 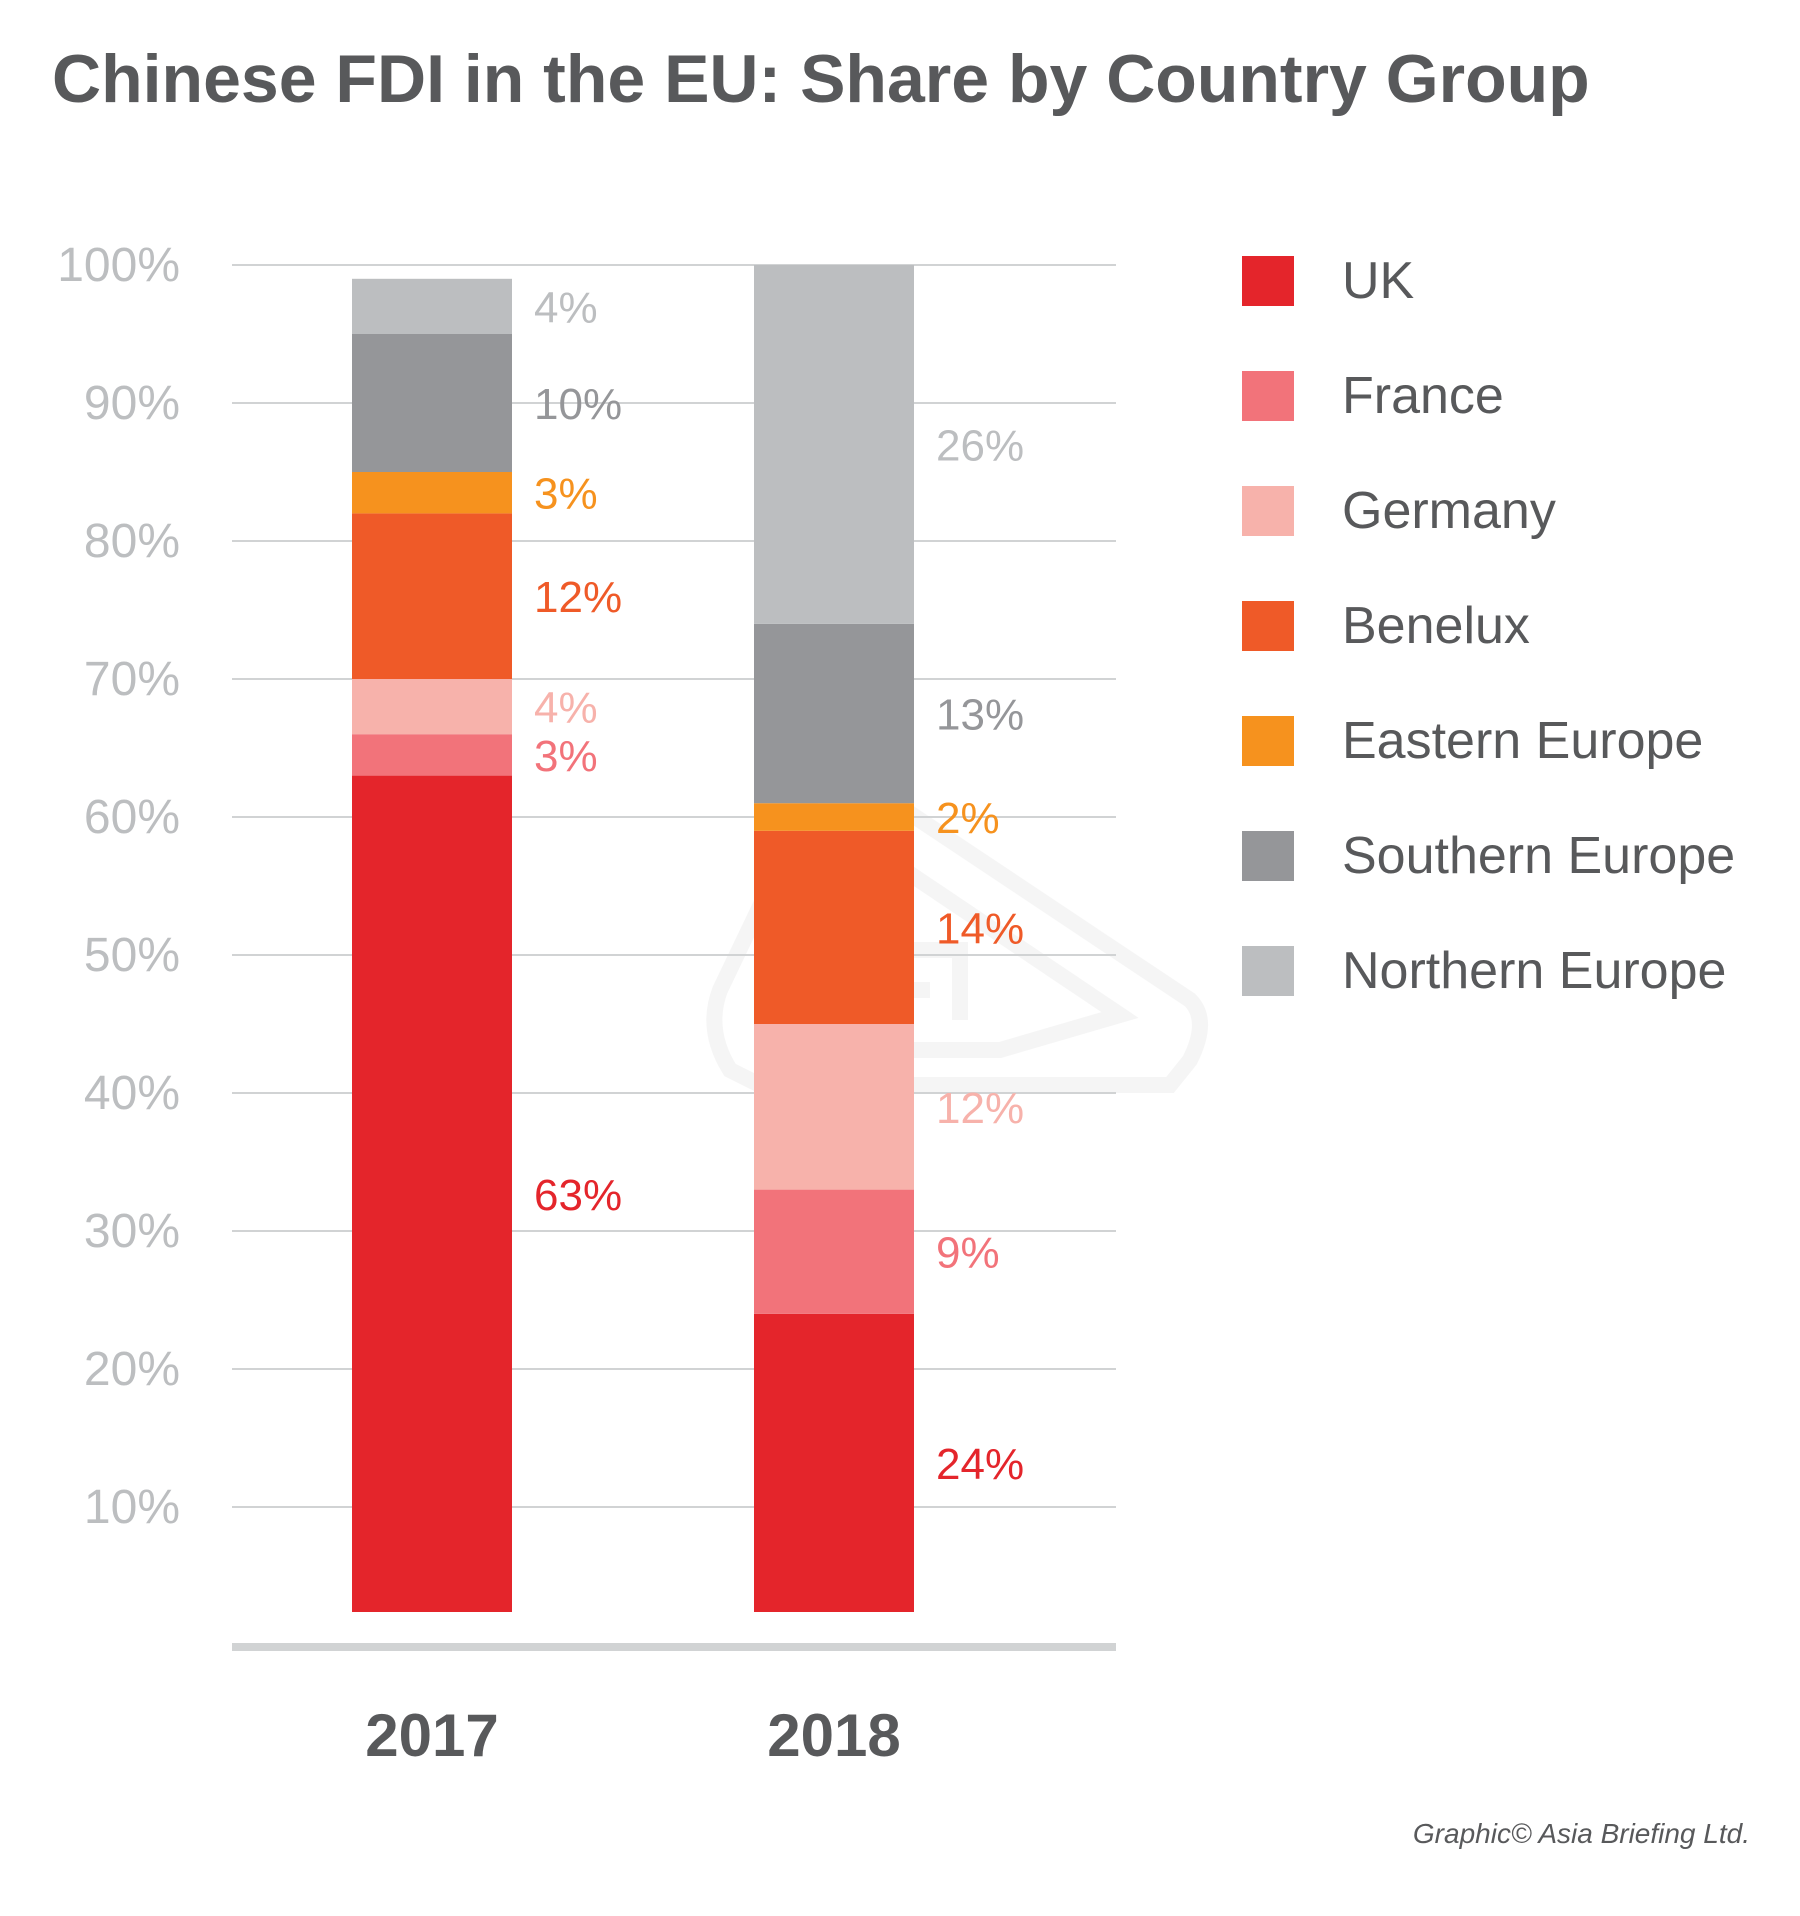 I want to click on bar-segment-2018-france, so click(x=834, y=1251).